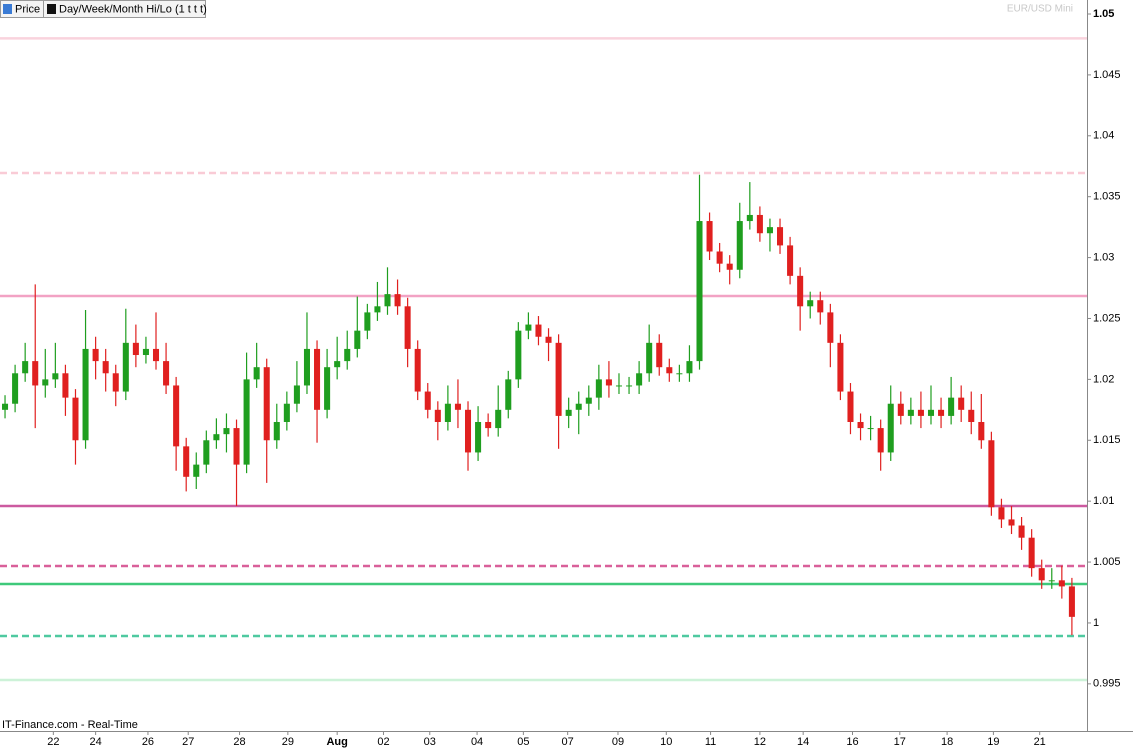 The image size is (1133, 750). Describe the element at coordinates (1107, 75) in the screenshot. I see `y-tick-label: 1.045` at that location.